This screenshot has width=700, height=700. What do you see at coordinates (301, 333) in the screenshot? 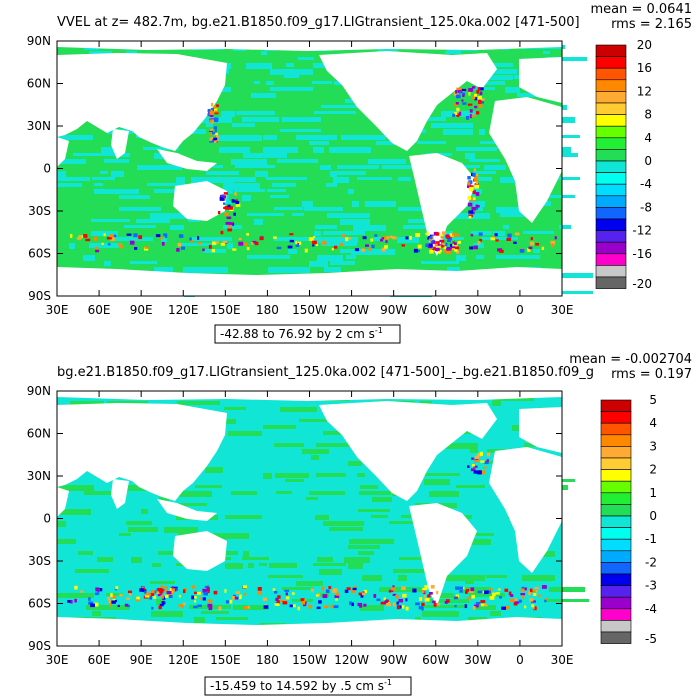
I see `range-text: -42.88 to 76.92 by 2 cm s-1` at bounding box center [301, 333].